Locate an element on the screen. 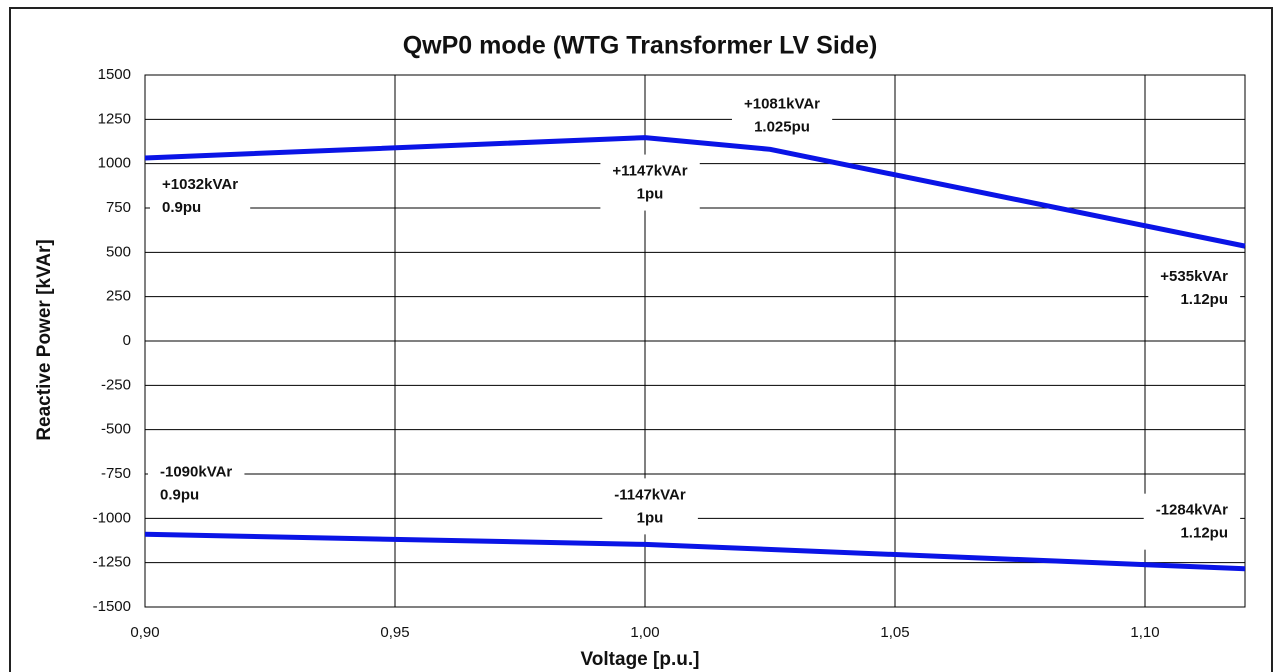 Image resolution: width=1283 pixels, height=672 pixels. x-tick-label: 1,05 is located at coordinates (894, 632).